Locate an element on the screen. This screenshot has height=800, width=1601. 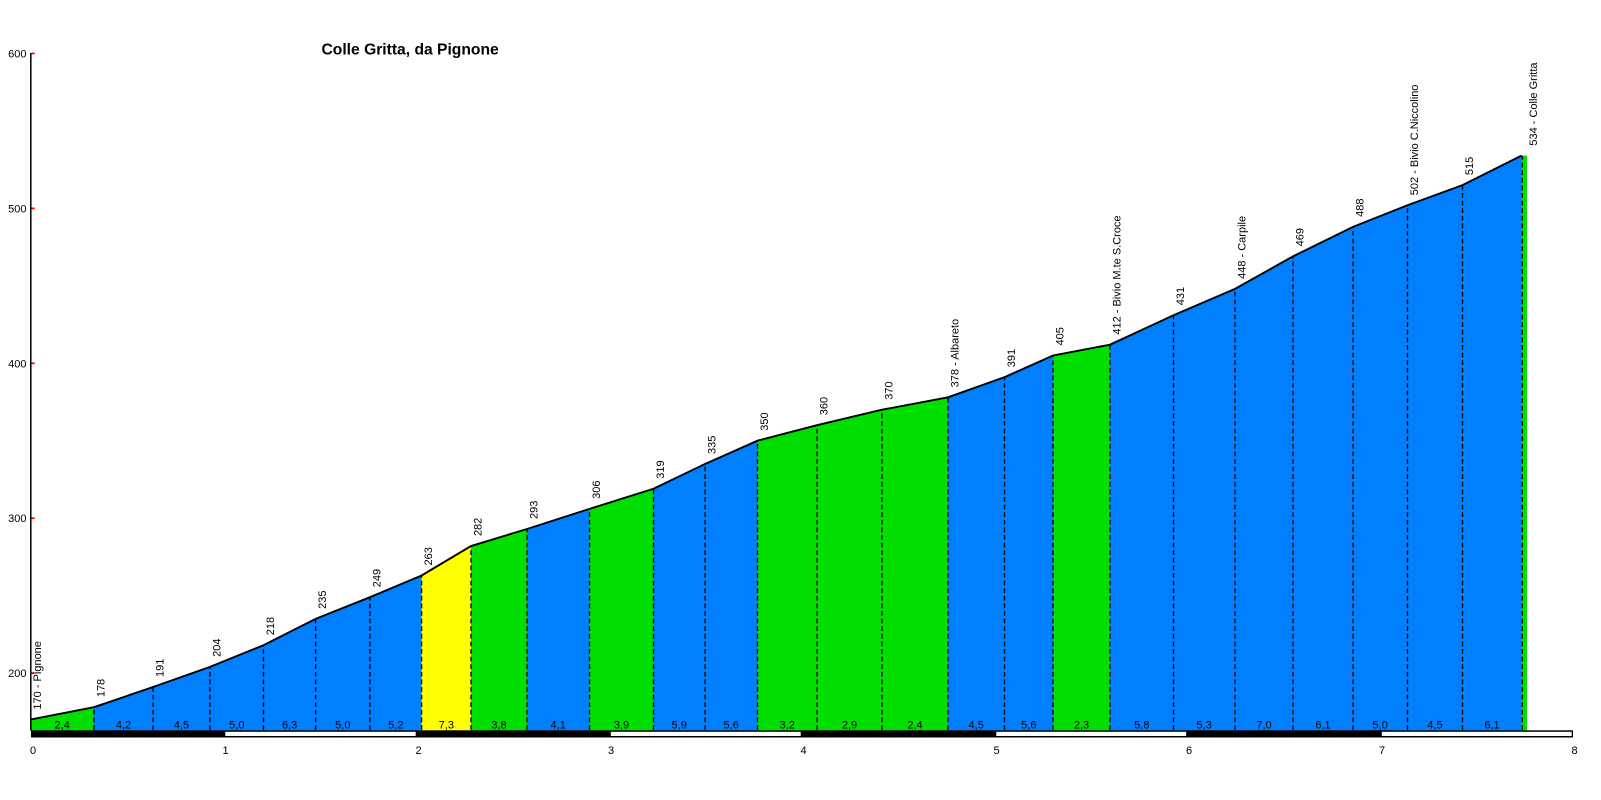
svg-text: 431 is located at coordinates (1181, 296).